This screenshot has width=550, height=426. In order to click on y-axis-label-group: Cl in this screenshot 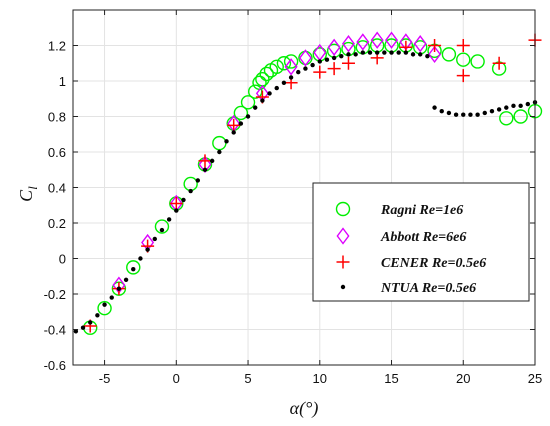, I will do `click(28, 194)`.